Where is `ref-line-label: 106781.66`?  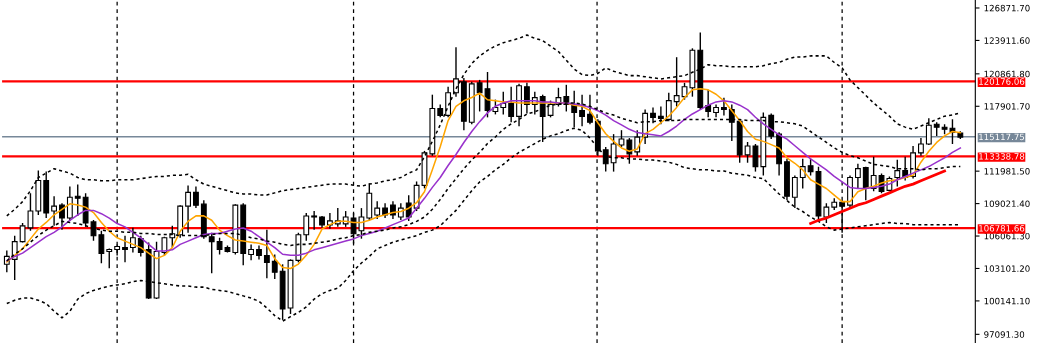
ref-line-label: 106781.66 is located at coordinates (1002, 228).